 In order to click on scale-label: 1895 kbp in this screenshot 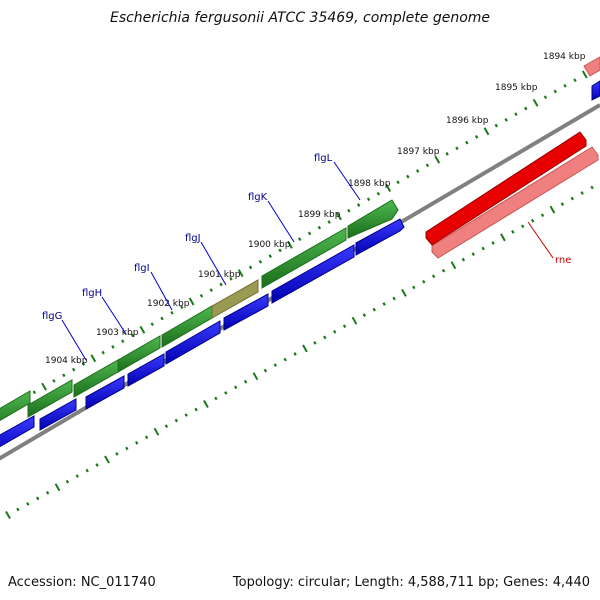, I will do `click(516, 88)`.